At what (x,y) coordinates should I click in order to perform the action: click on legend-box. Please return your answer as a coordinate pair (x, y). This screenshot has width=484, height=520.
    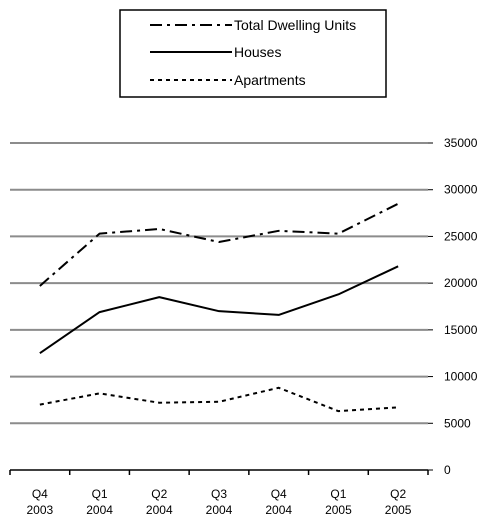
    Looking at the image, I should click on (253, 53).